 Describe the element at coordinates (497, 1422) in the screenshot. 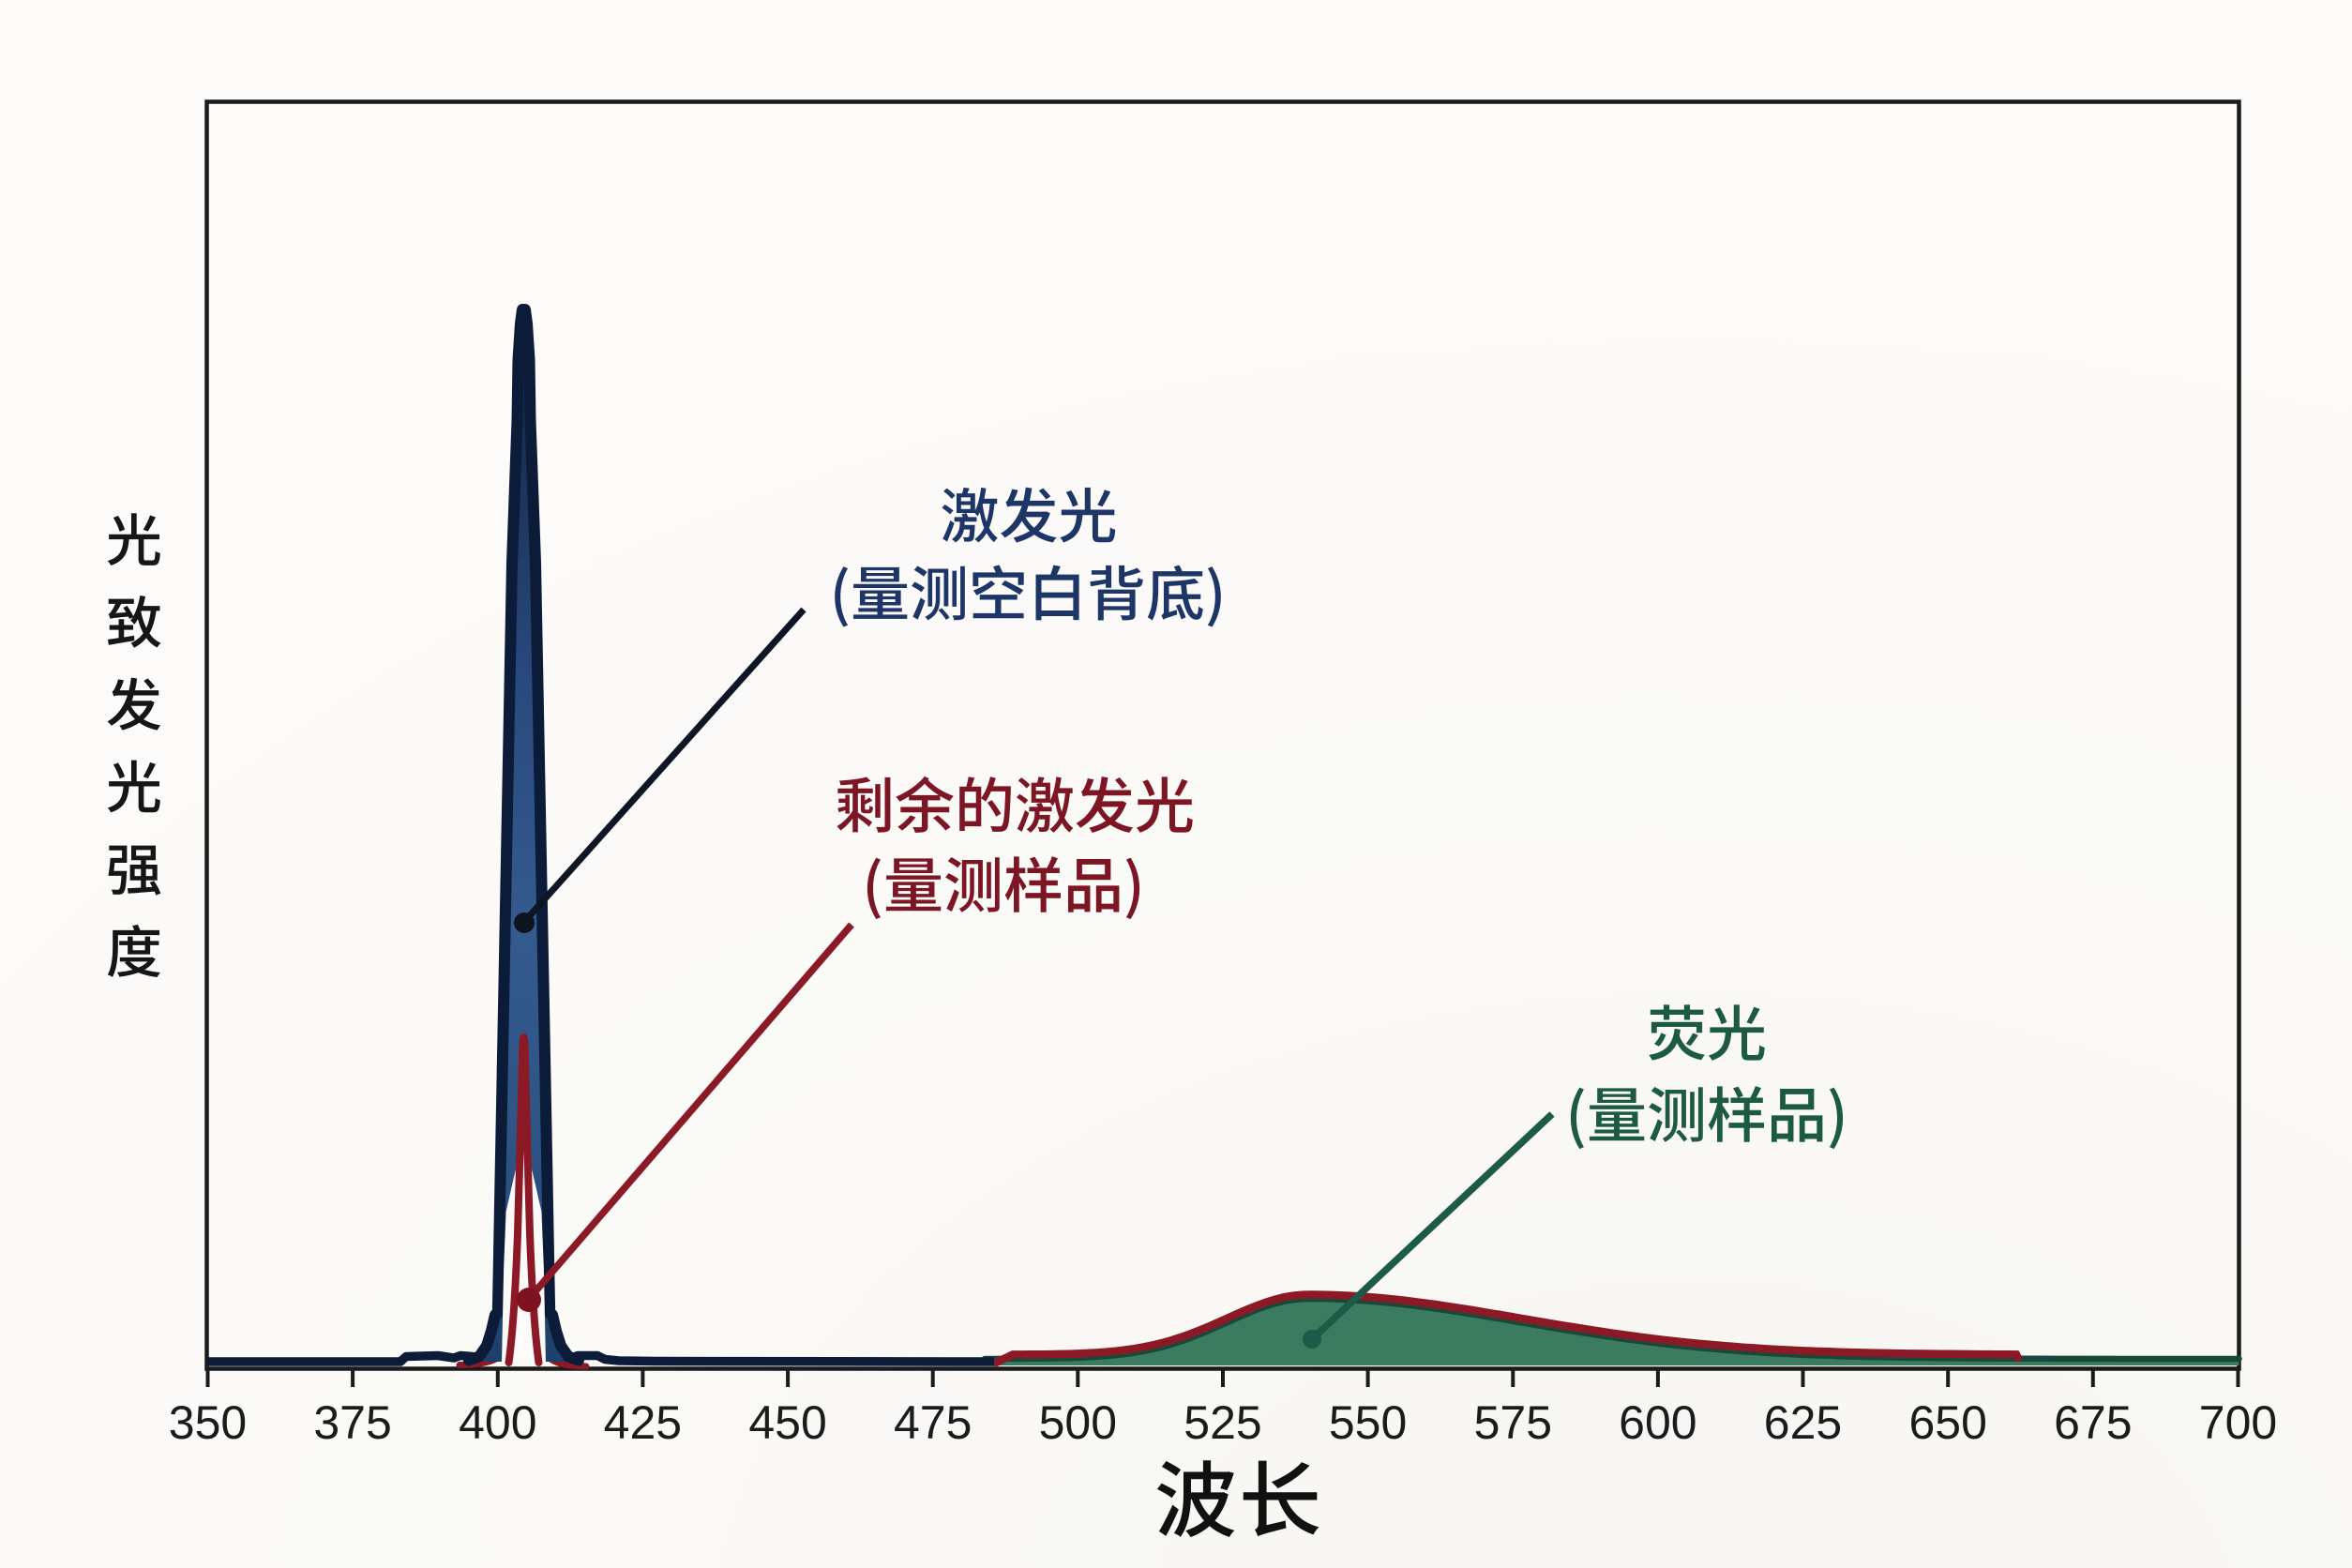

I see `svg-text: 400` at that location.